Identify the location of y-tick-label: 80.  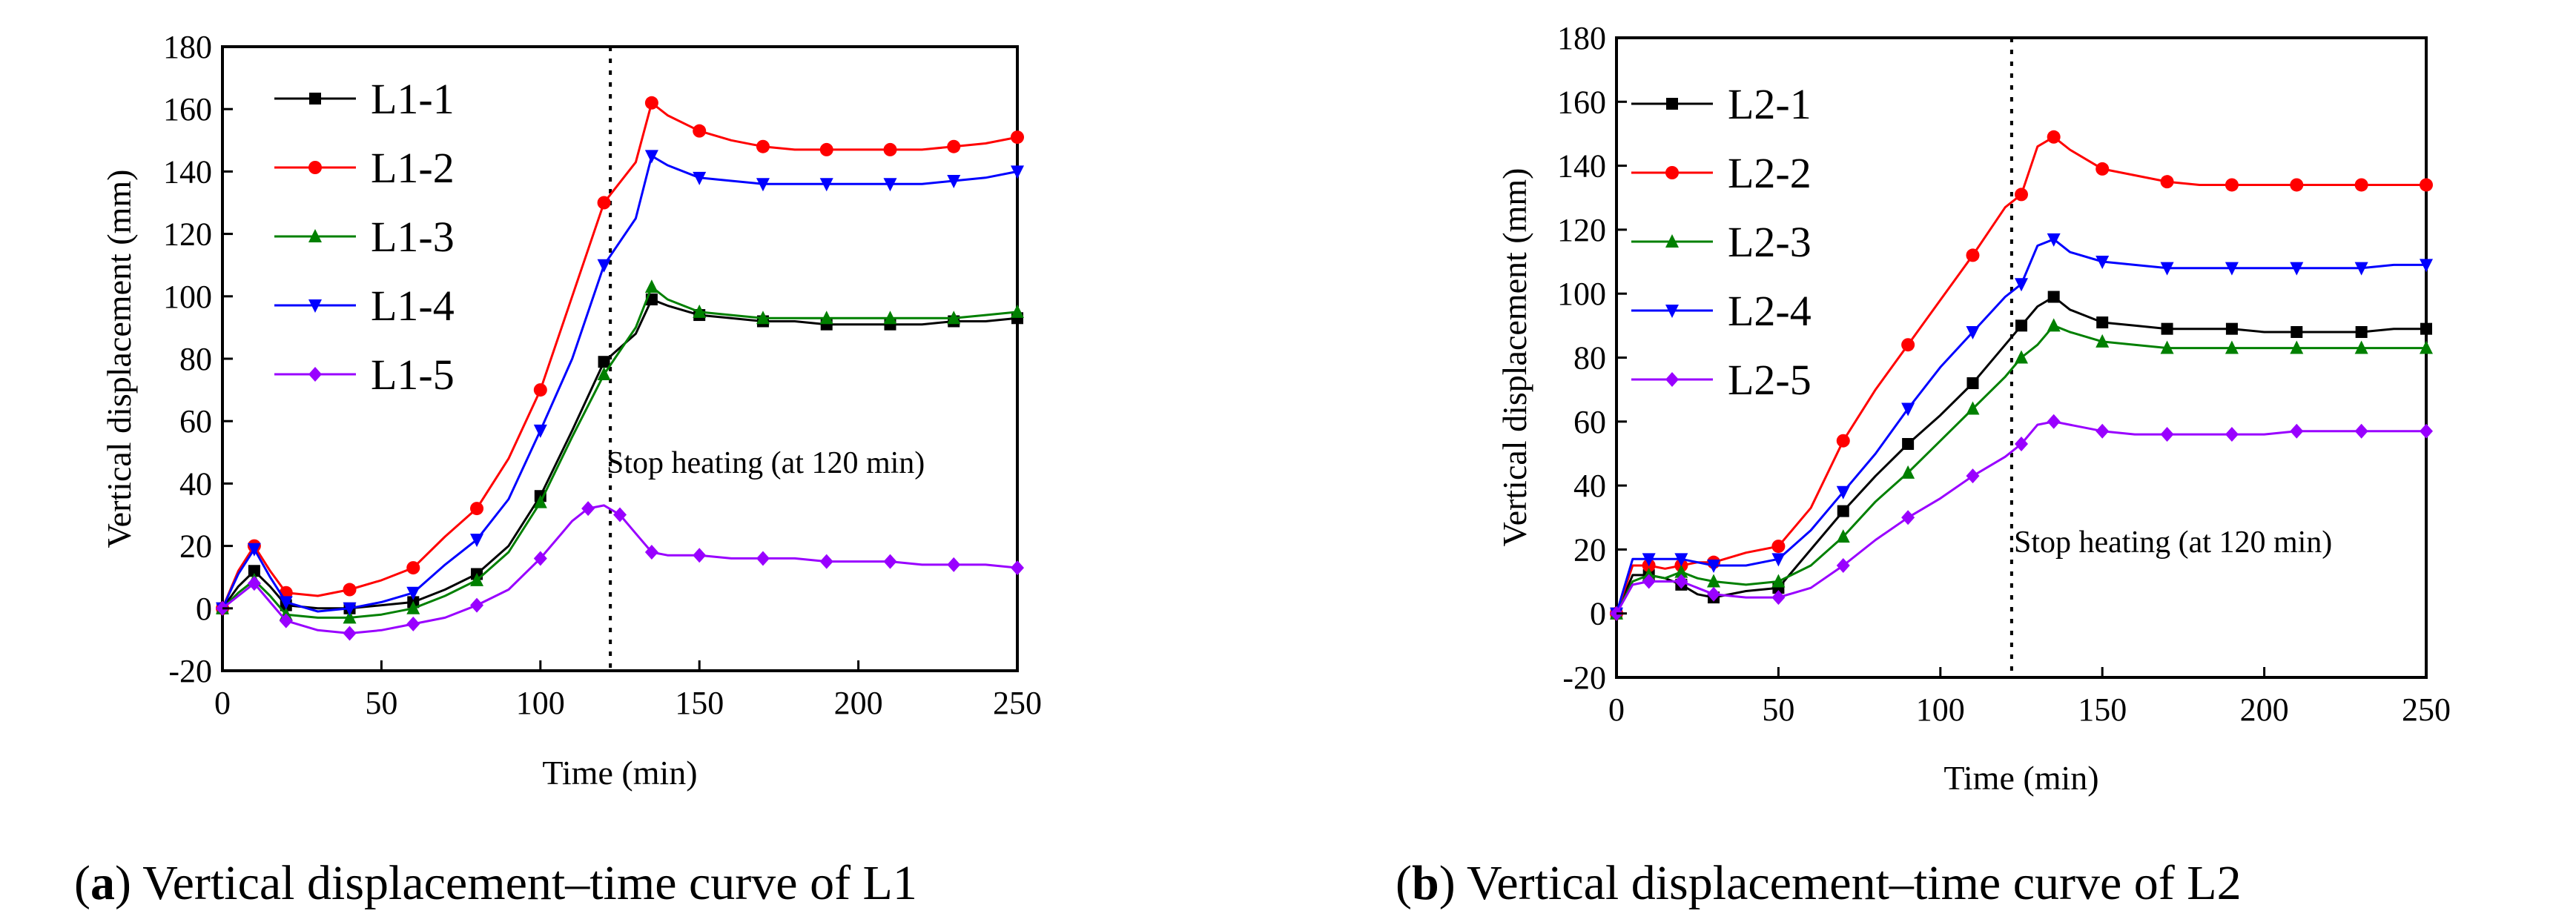
(1589, 358).